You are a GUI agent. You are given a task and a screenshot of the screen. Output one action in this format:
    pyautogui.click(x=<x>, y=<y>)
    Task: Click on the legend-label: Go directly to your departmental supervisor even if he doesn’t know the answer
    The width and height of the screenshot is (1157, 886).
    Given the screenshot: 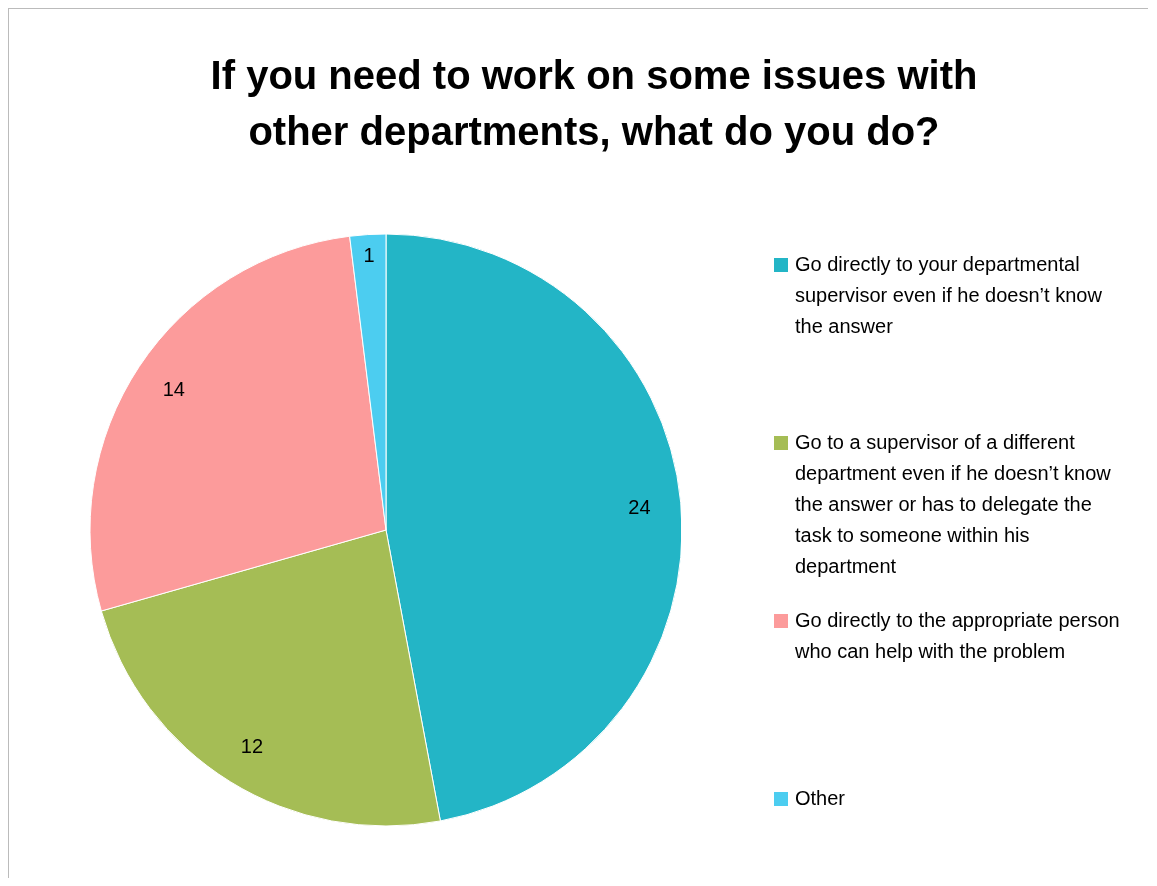 What is the action you would take?
    pyautogui.click(x=949, y=295)
    